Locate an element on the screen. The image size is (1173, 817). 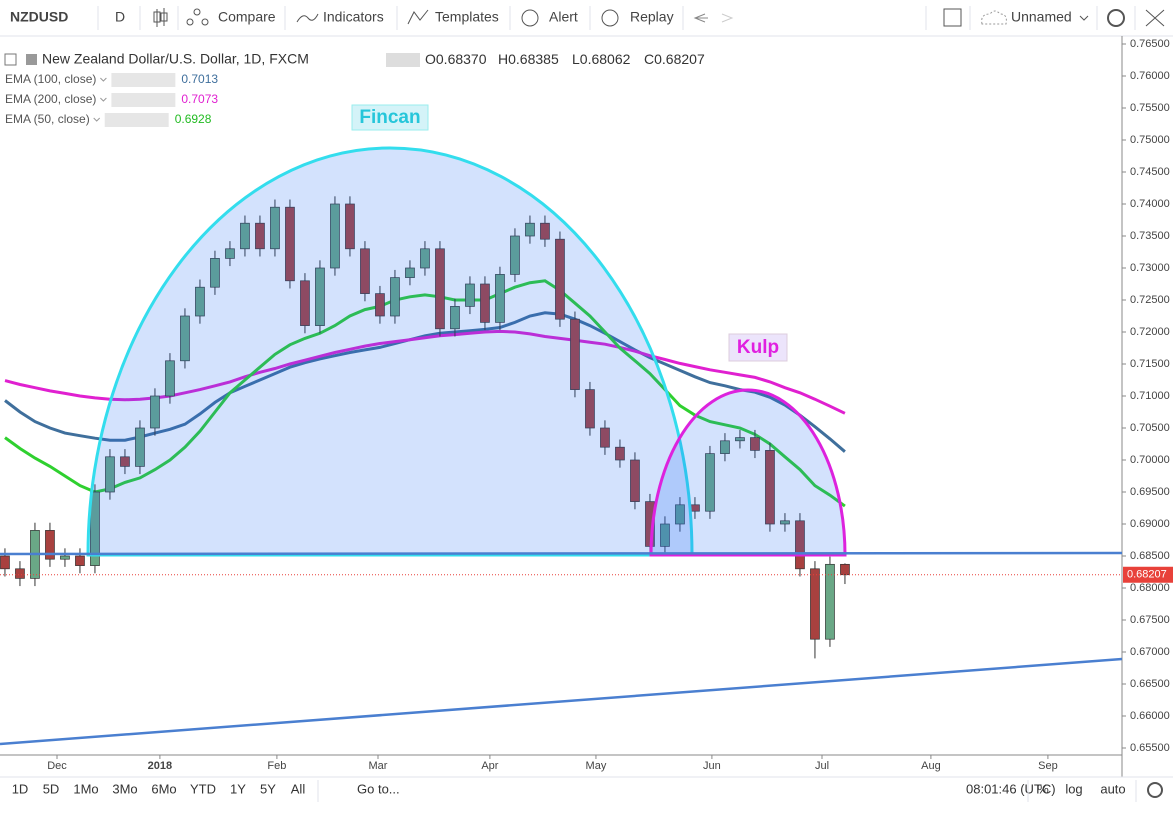
symbol: NZDUSD is located at coordinates (39, 17).